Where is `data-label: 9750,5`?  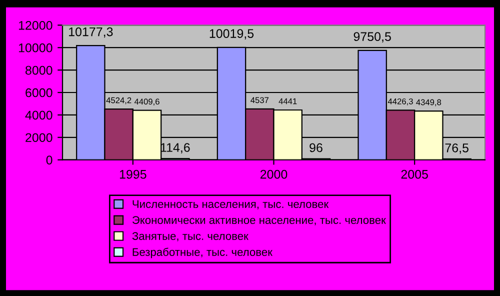
data-label: 9750,5 is located at coordinates (372, 37).